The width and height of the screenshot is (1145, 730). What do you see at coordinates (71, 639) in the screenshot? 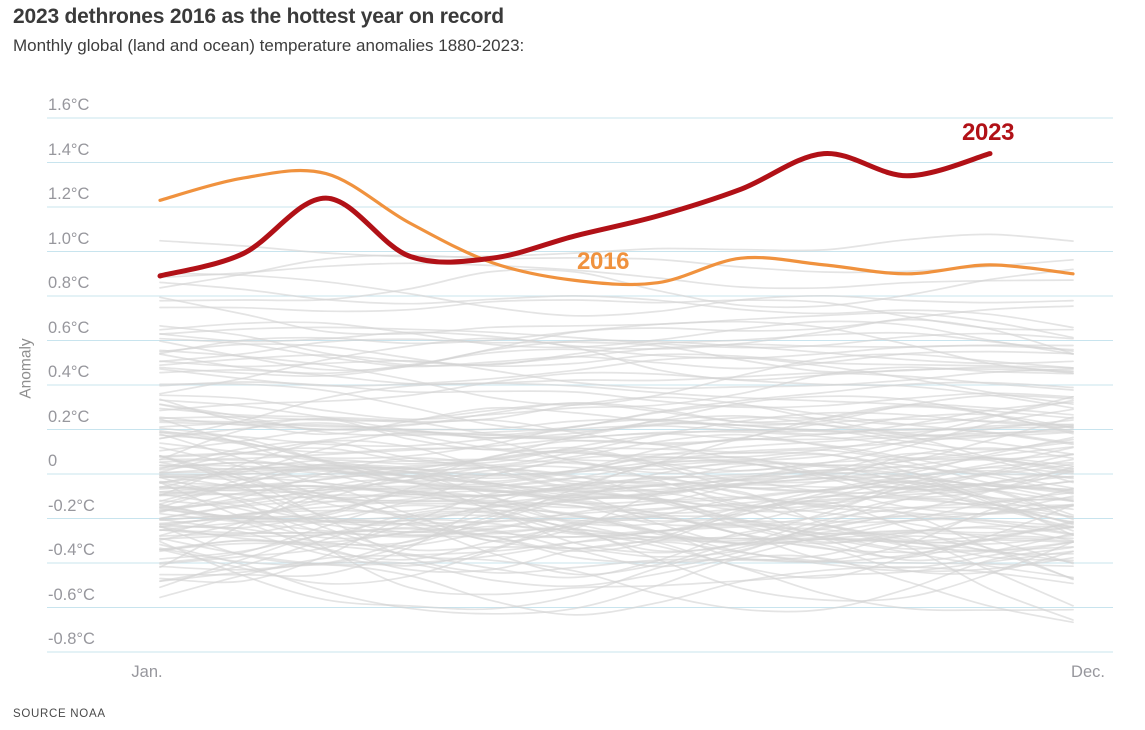
I see `y-tick-label: -0.8°C` at bounding box center [71, 639].